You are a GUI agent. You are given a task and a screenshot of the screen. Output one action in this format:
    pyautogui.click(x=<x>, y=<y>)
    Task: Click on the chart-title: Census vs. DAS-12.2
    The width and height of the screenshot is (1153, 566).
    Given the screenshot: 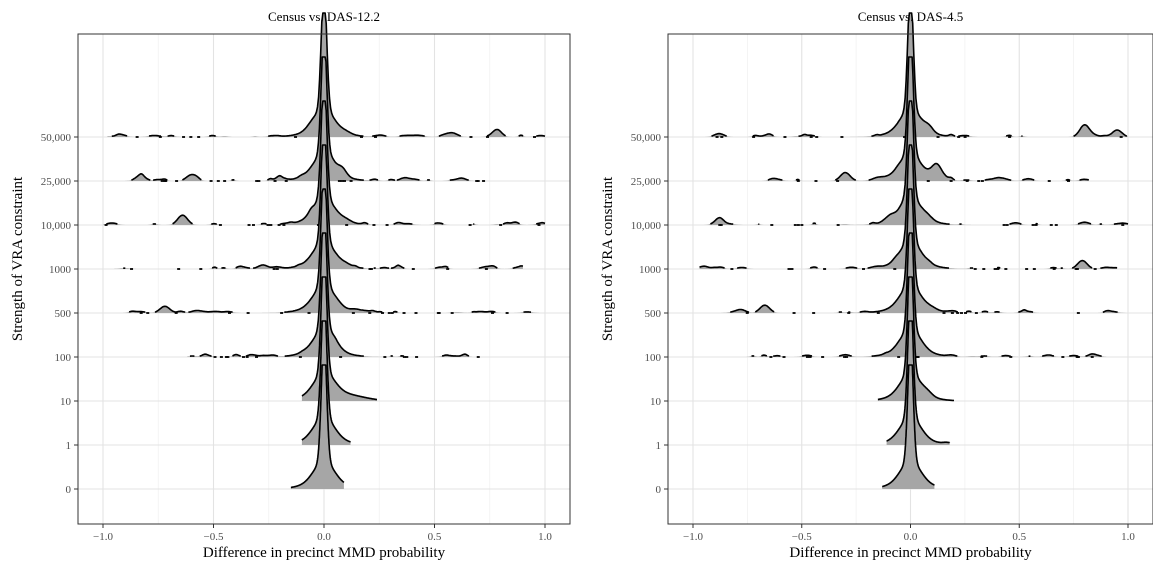 What is the action you would take?
    pyautogui.click(x=324, y=16)
    